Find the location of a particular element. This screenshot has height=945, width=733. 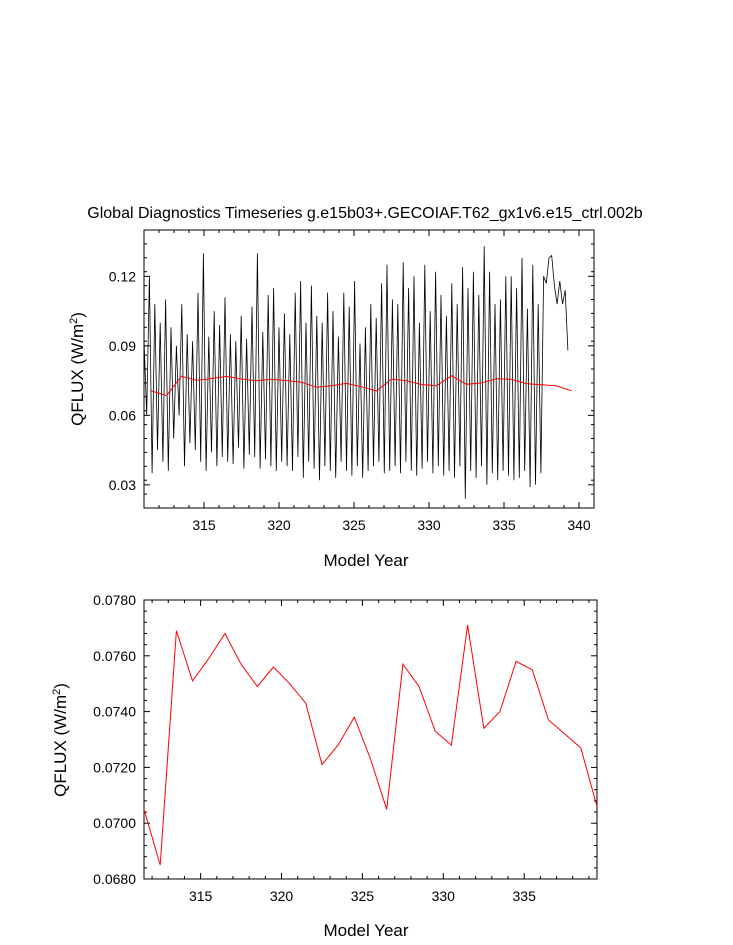

y-tick-label: 0.12 is located at coordinates (122, 276).